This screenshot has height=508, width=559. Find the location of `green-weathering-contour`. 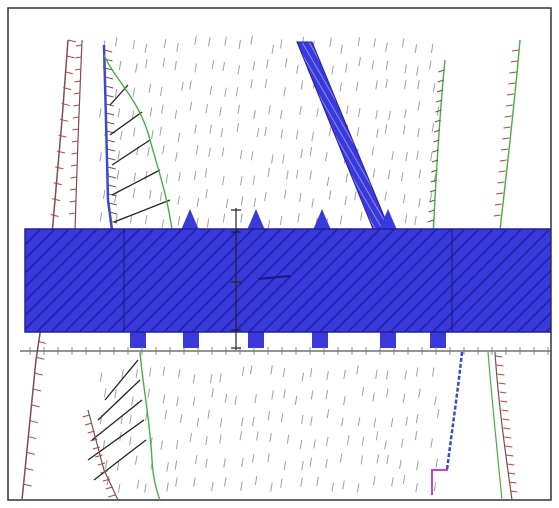

green-weathering-contour is located at coordinates (138, 277).